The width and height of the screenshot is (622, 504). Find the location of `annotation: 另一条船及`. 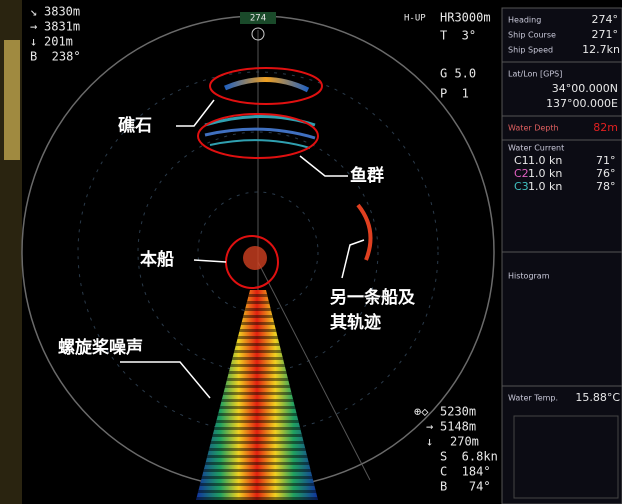

annotation: 另一条船及 is located at coordinates (373, 297).